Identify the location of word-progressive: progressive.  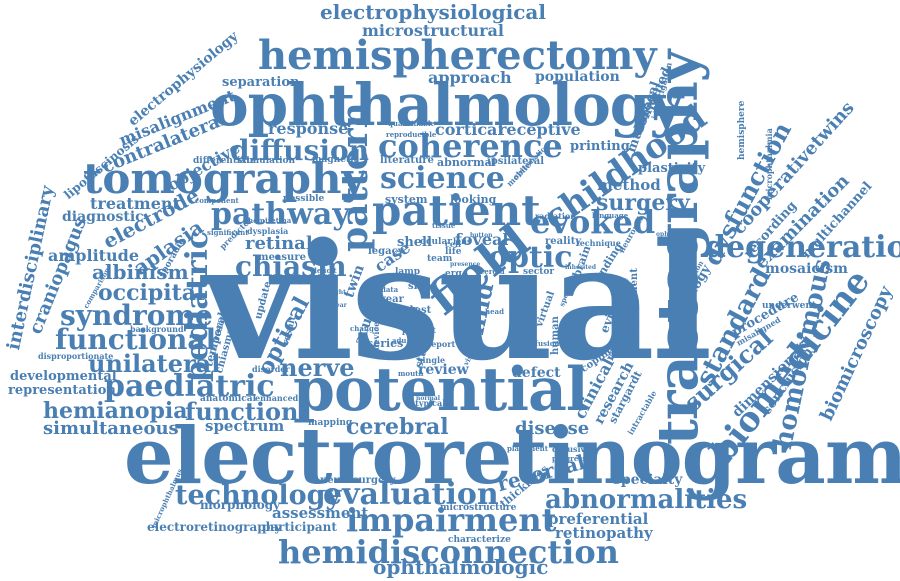
(575, 458).